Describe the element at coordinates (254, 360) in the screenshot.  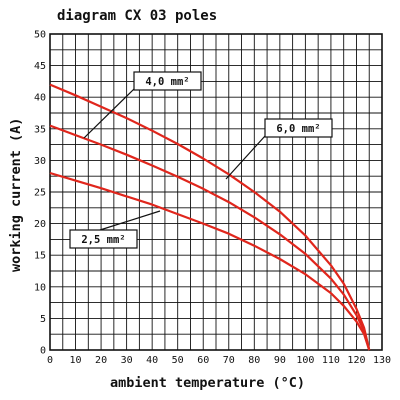
I see `x-tick-label: 80` at that location.